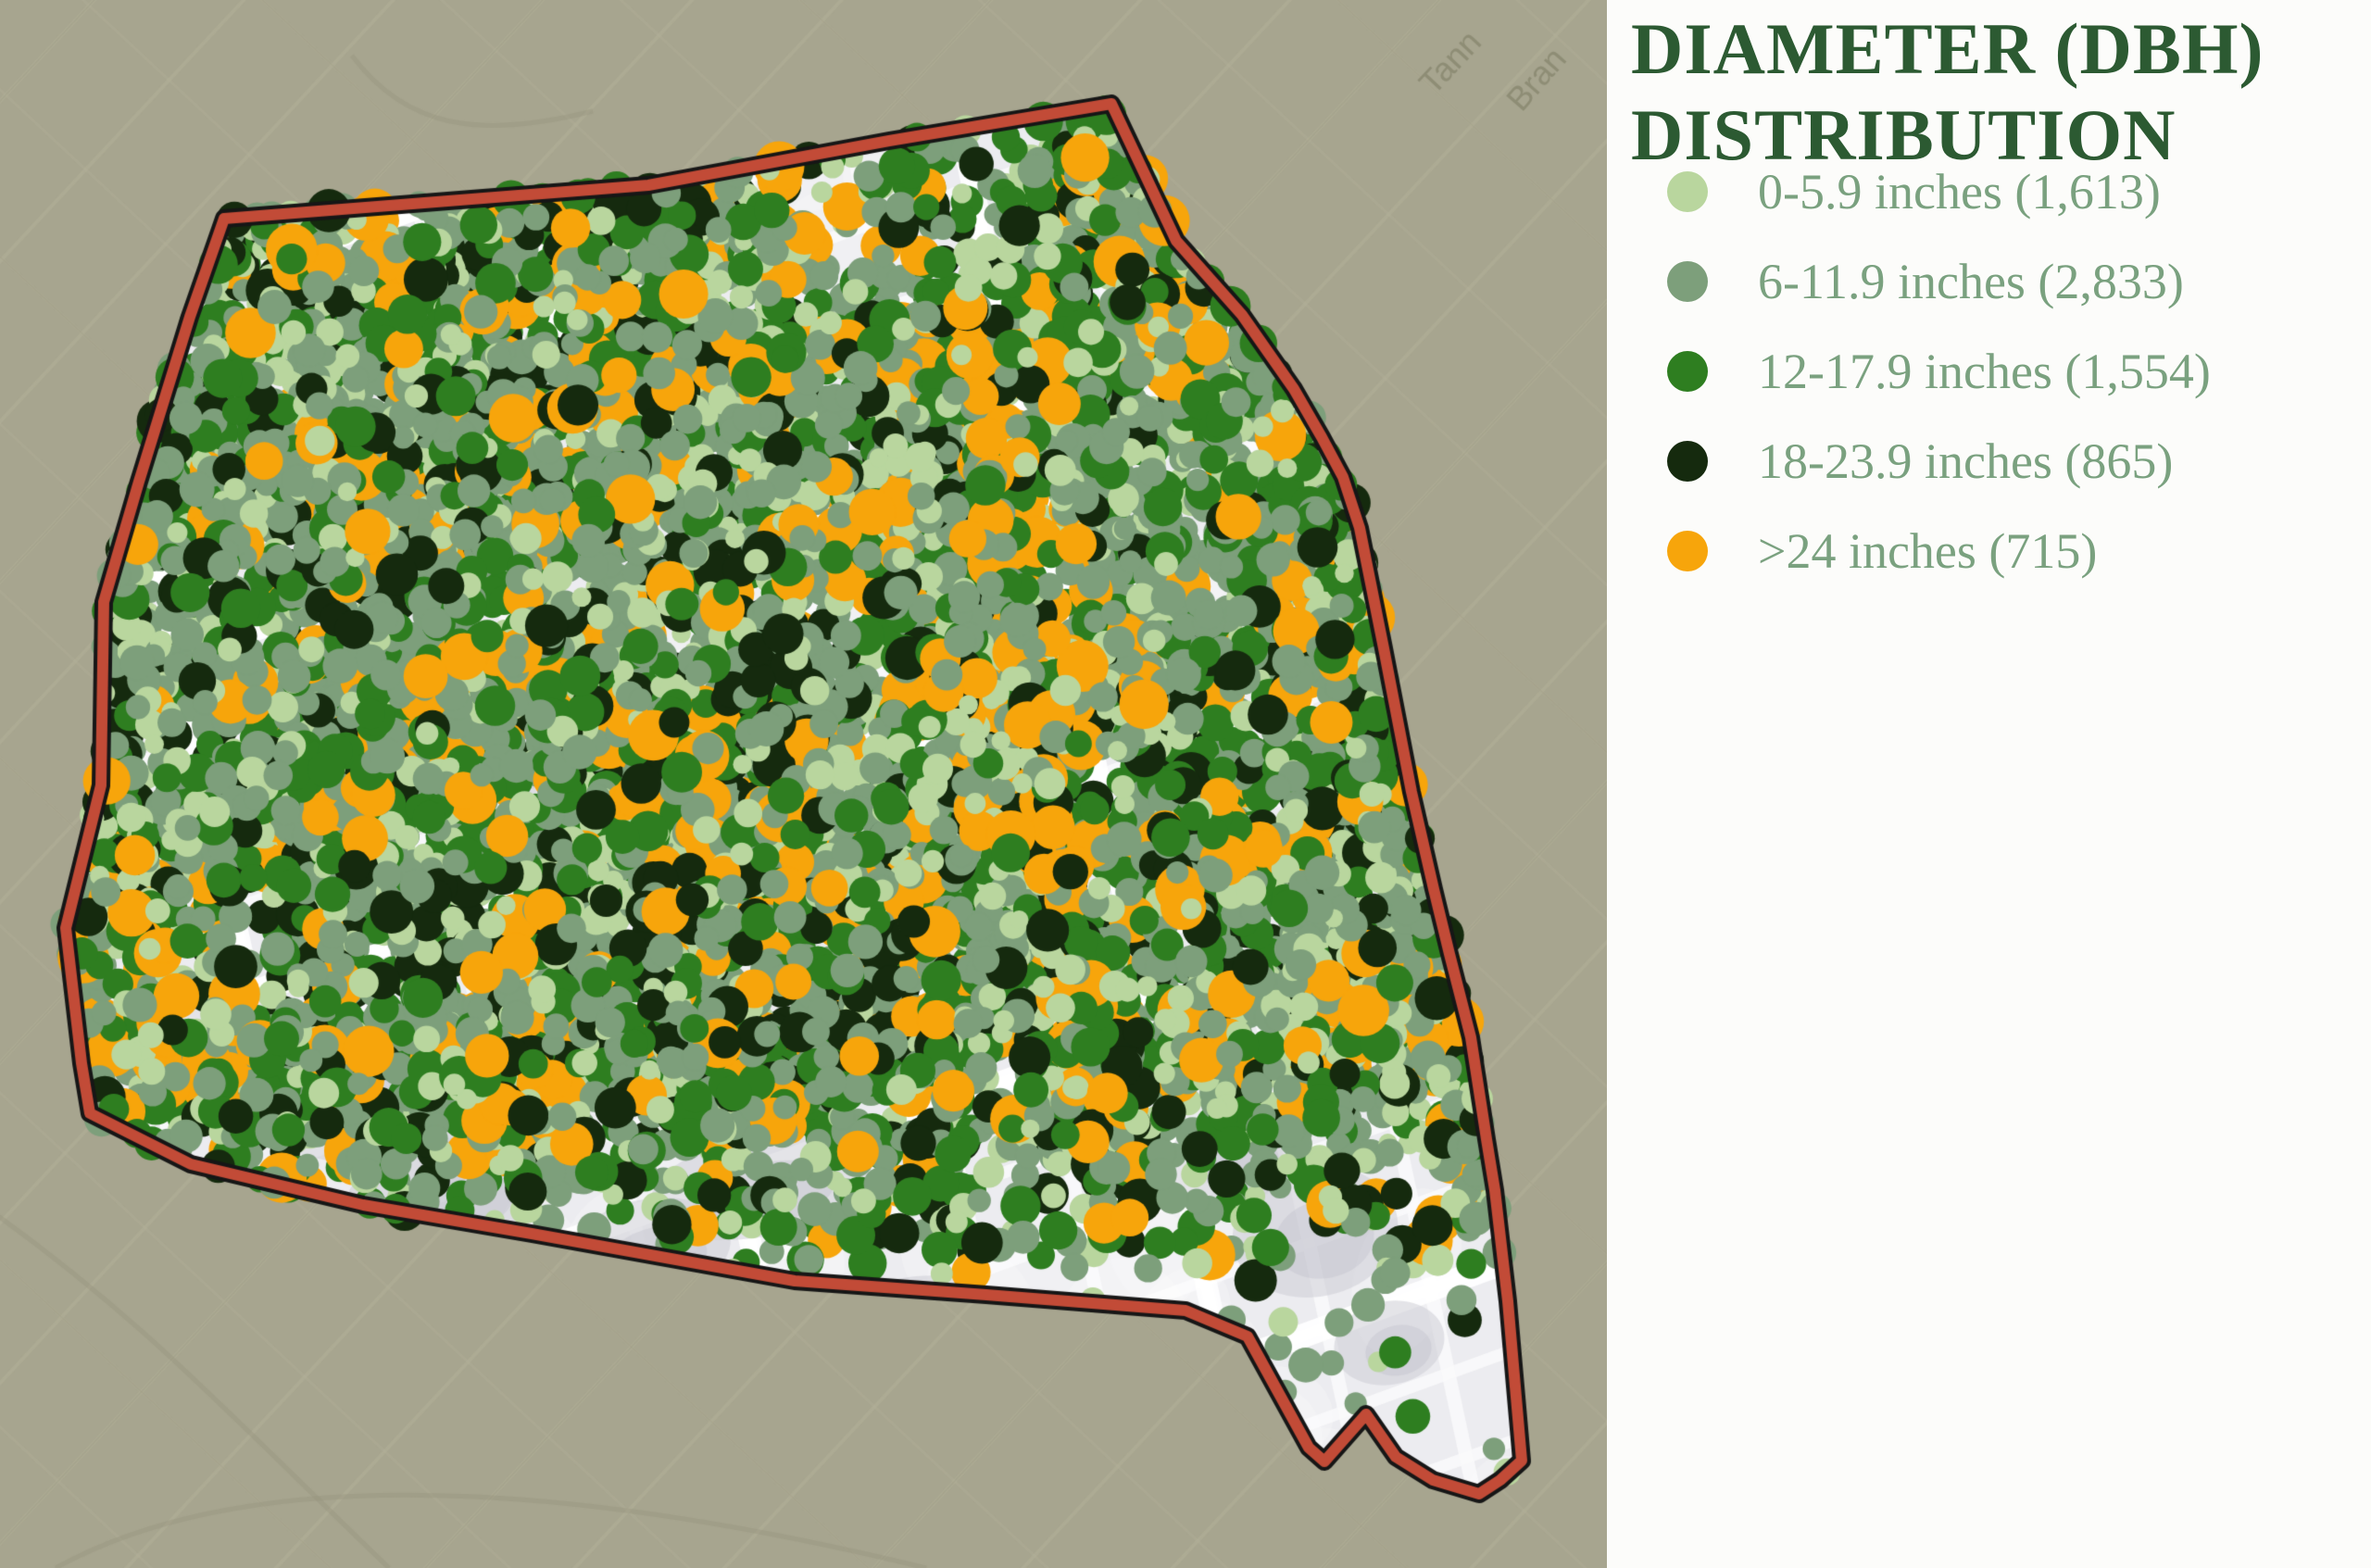 The image size is (2371, 1568). What do you see at coordinates (1971, 281) in the screenshot?
I see `legend-item-label: 6-11.9 inches (2,833)` at bounding box center [1971, 281].